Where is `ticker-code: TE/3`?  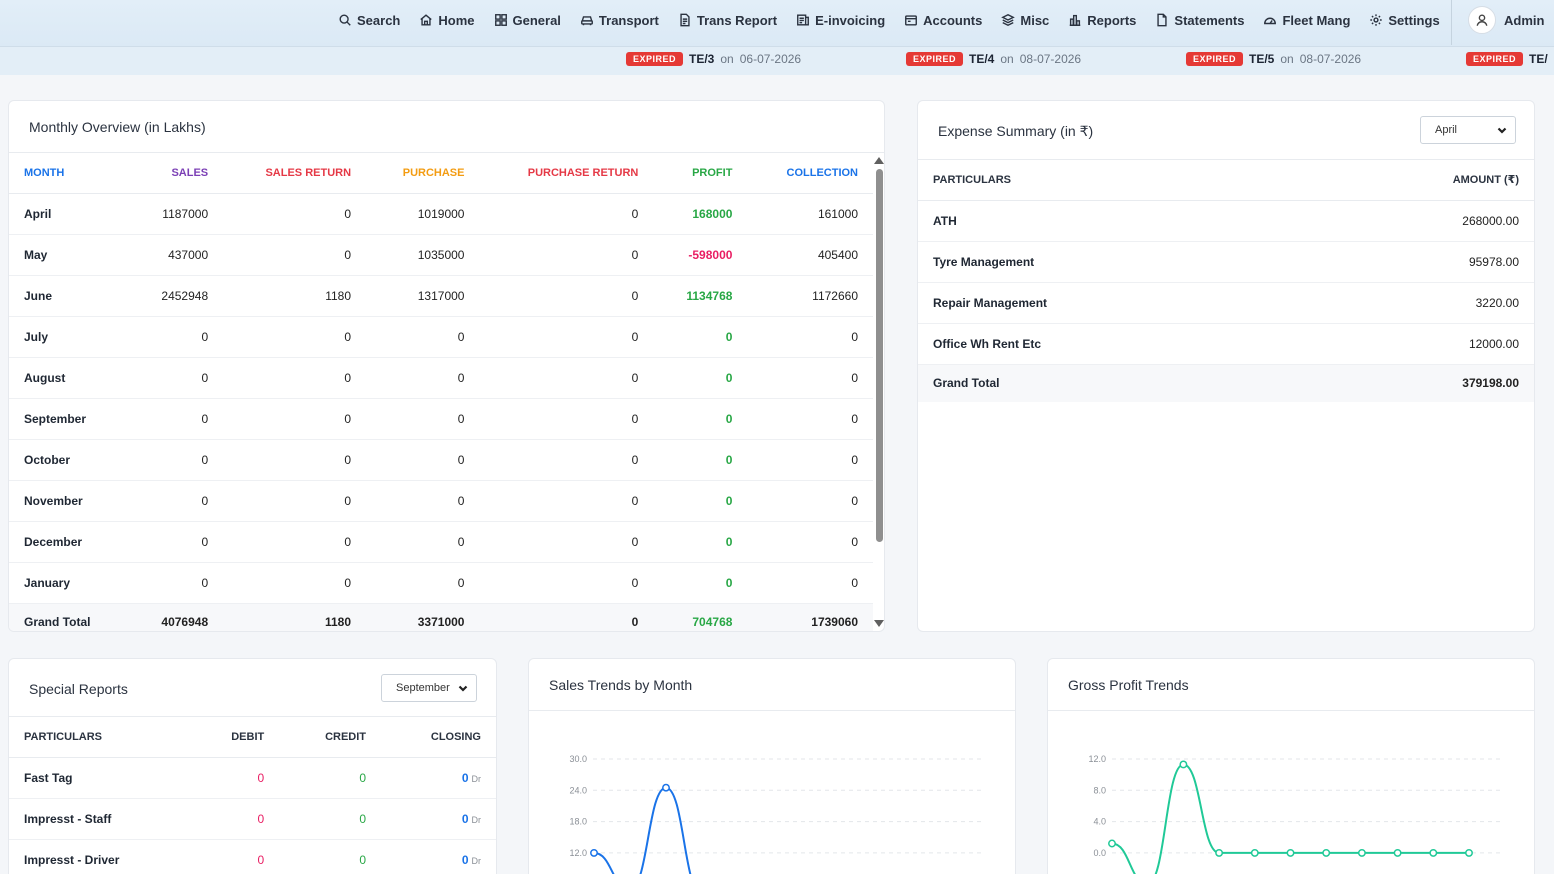
ticker-code: TE/3 is located at coordinates (702, 59).